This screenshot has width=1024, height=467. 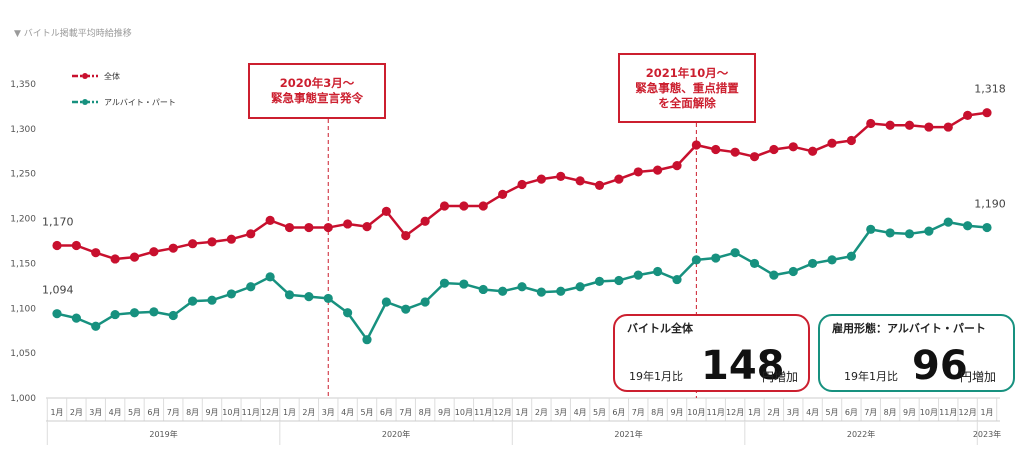 What do you see at coordinates (163, 434) in the screenshot?
I see `year-label: 2019年` at bounding box center [163, 434].